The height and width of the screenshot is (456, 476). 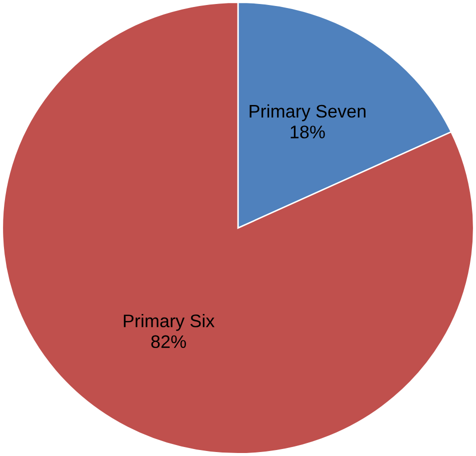 I want to click on slice-label: Primary Seven, so click(x=308, y=113).